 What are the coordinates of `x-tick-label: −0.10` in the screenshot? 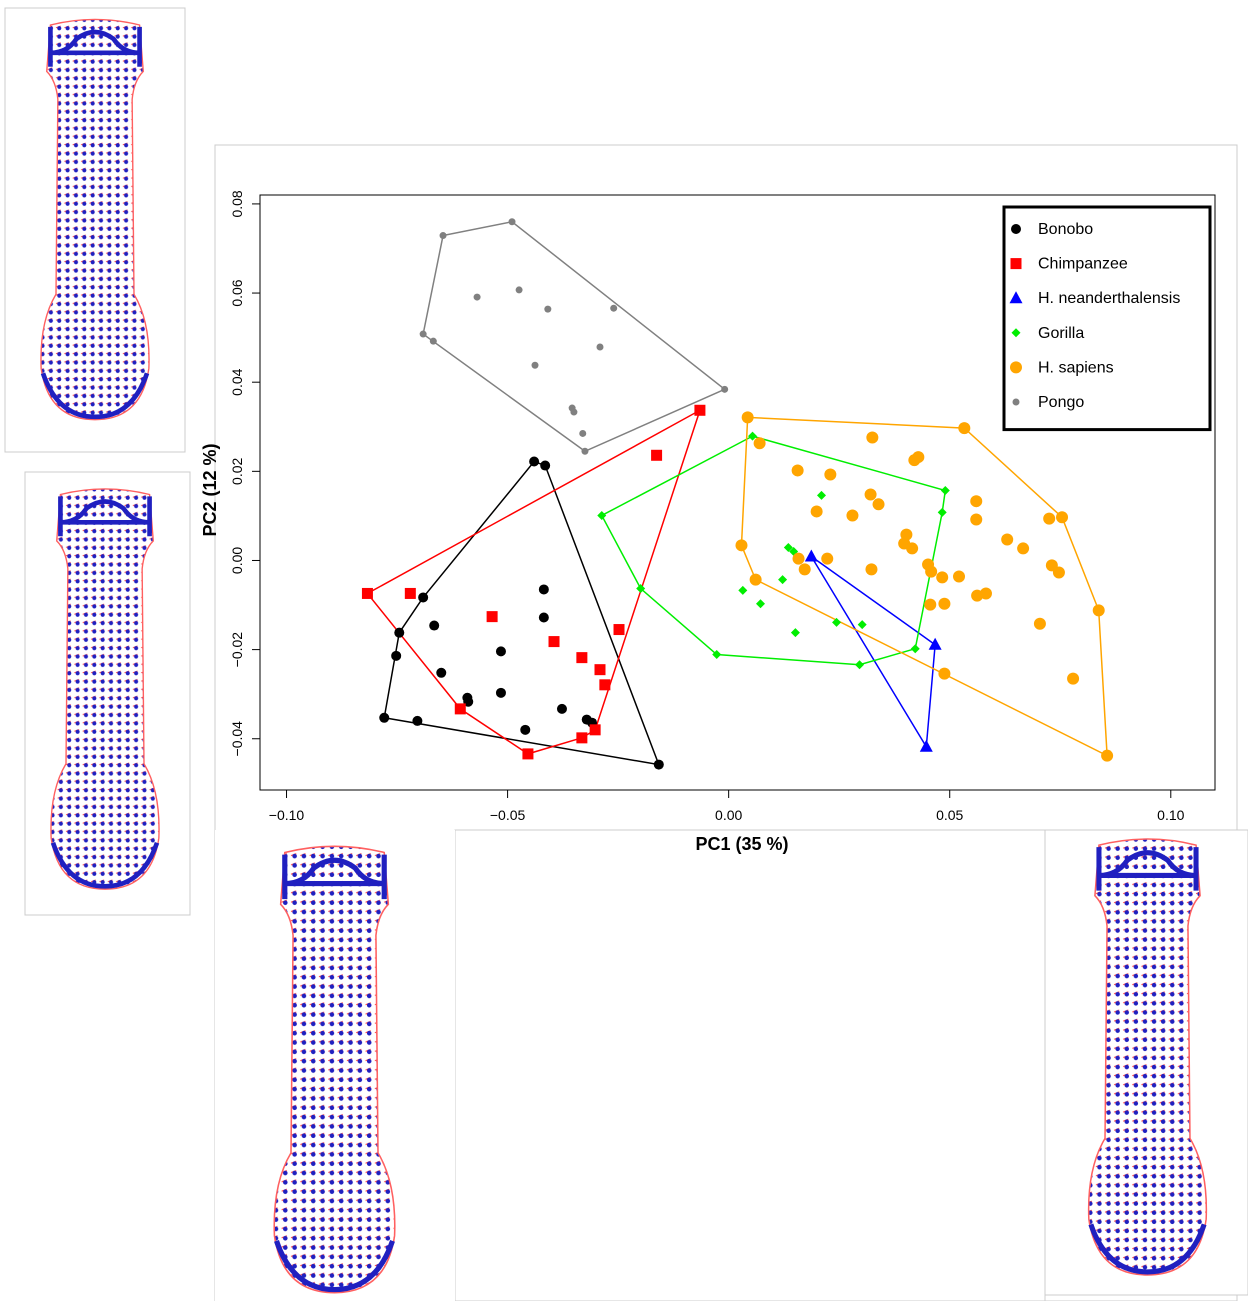 It's located at (287, 815).